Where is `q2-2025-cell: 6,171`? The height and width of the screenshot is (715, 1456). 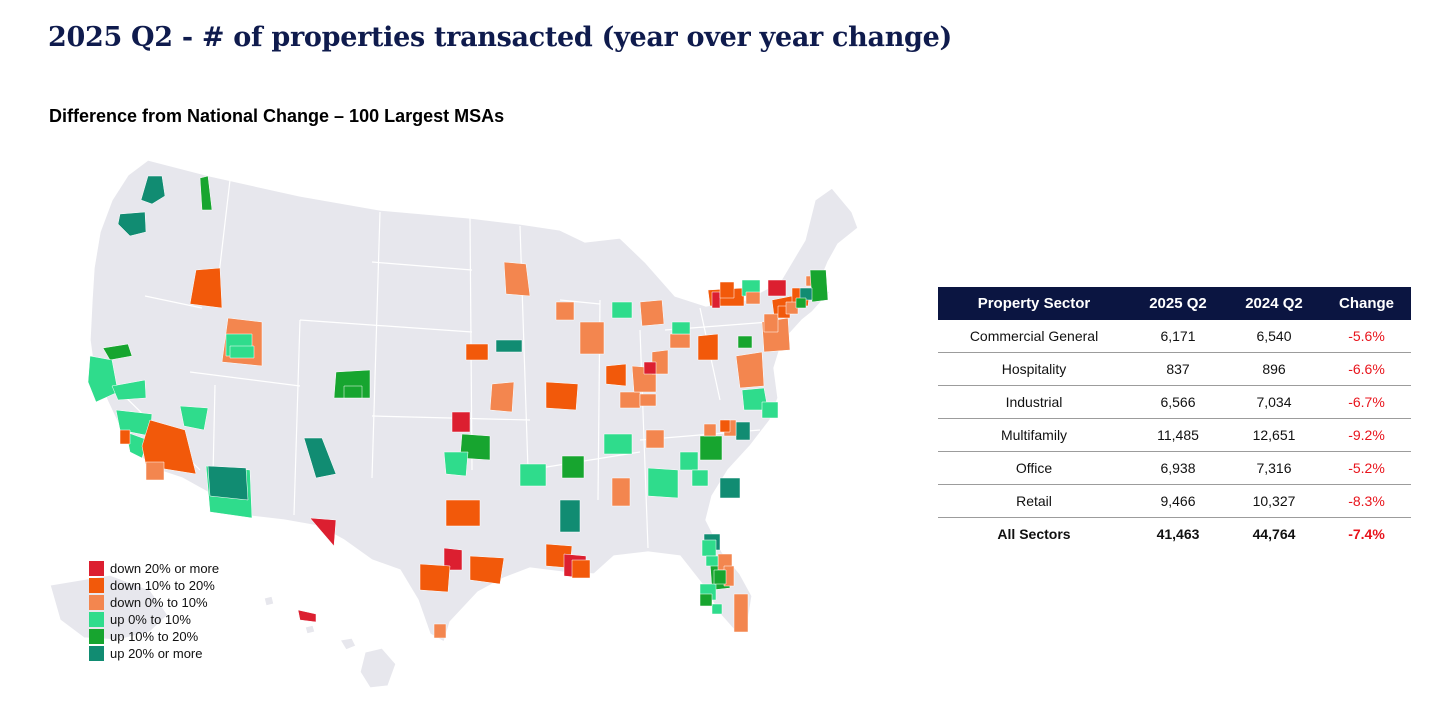 q2-2025-cell: 6,171 is located at coordinates (1178, 336).